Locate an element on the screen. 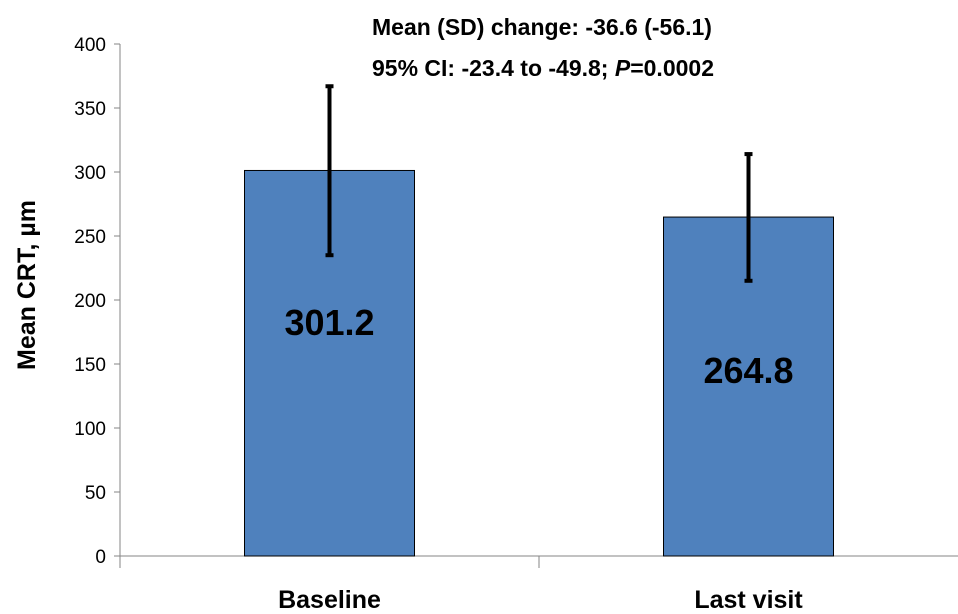 This screenshot has height=614, width=958. y-tick-label: 150 is located at coordinates (90, 365).